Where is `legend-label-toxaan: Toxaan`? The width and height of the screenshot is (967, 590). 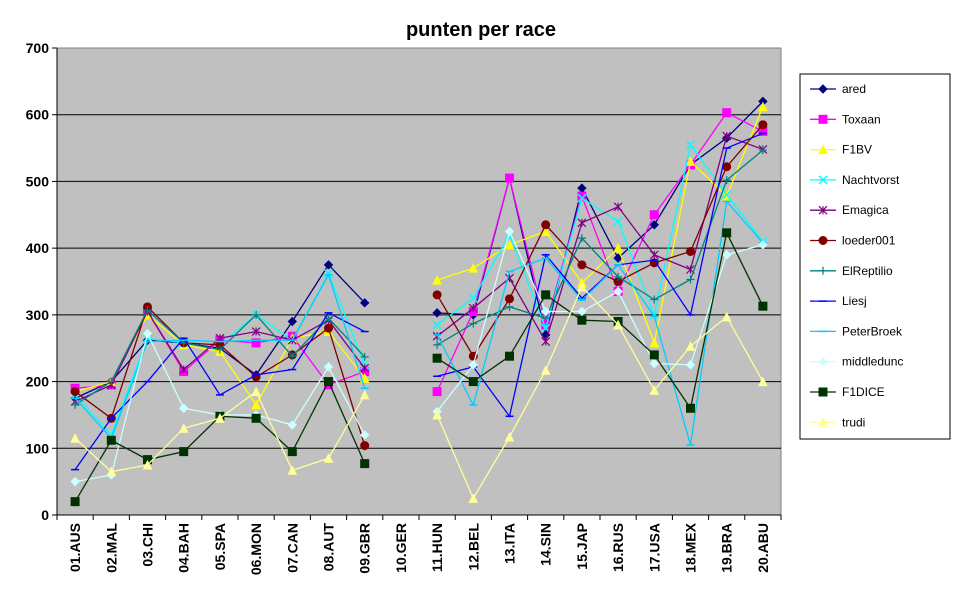 legend-label-toxaan: Toxaan is located at coordinates (861, 119).